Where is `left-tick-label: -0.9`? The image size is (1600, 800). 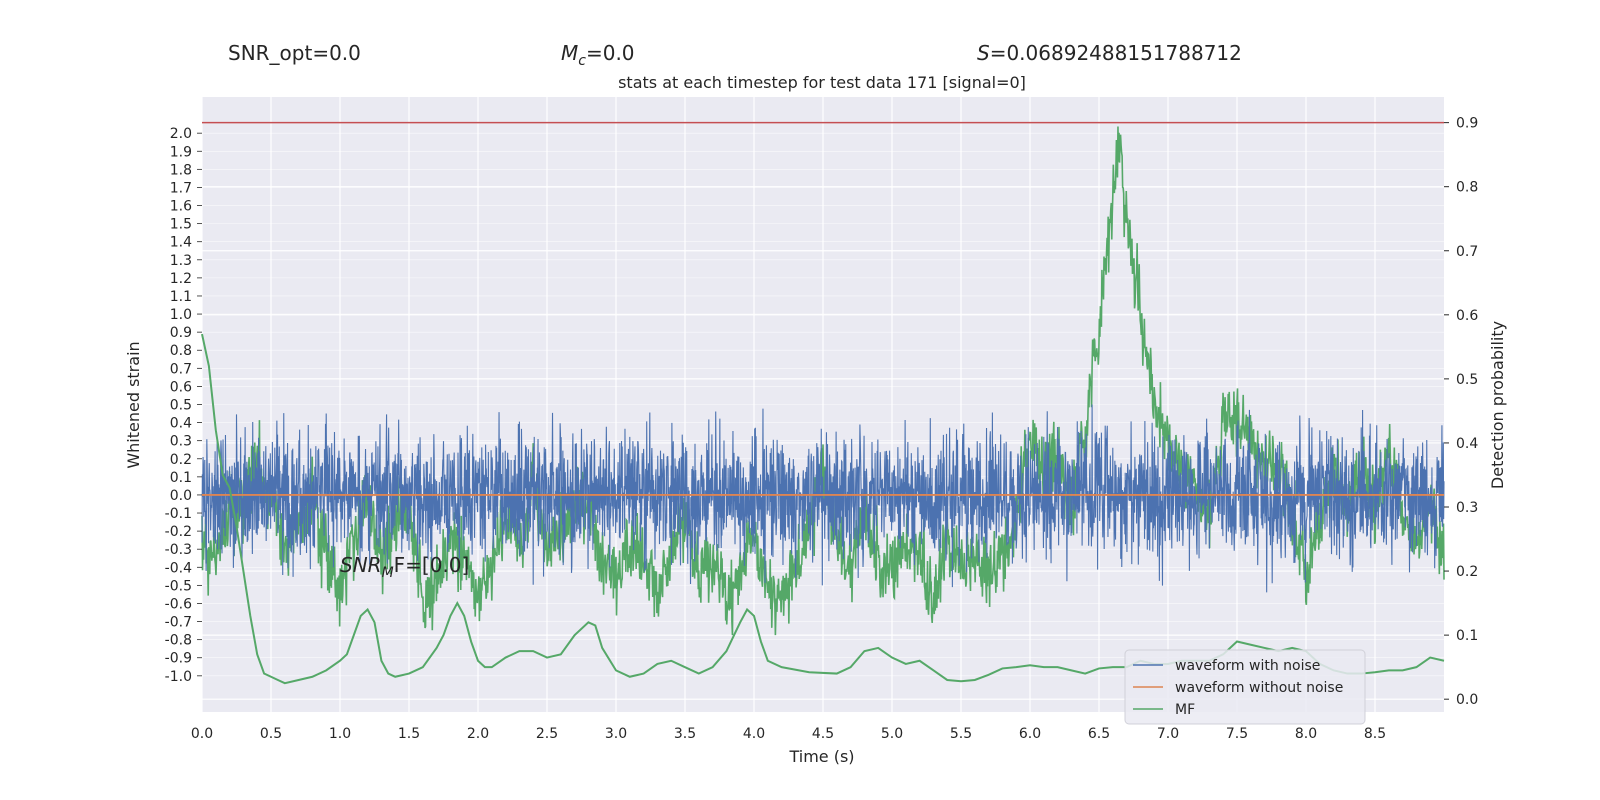
left-tick-label: -0.9 is located at coordinates (178, 659).